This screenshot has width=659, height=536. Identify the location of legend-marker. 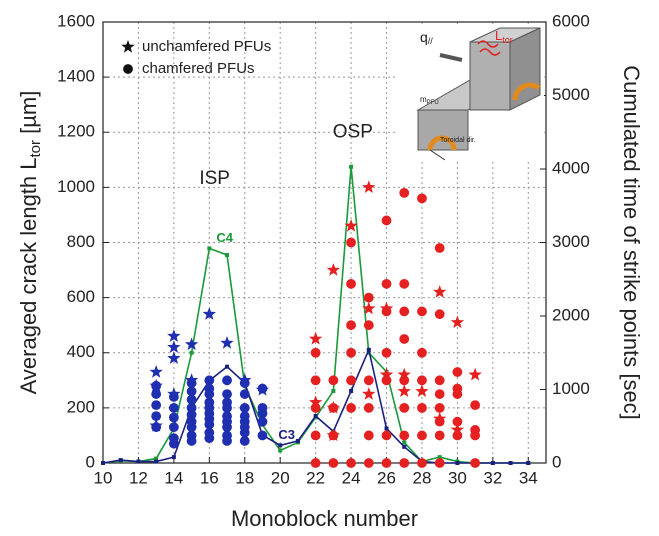
(128, 46).